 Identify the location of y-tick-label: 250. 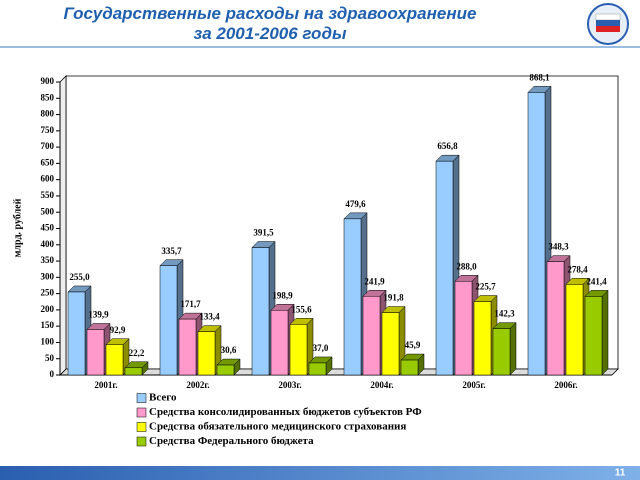
(48, 293).